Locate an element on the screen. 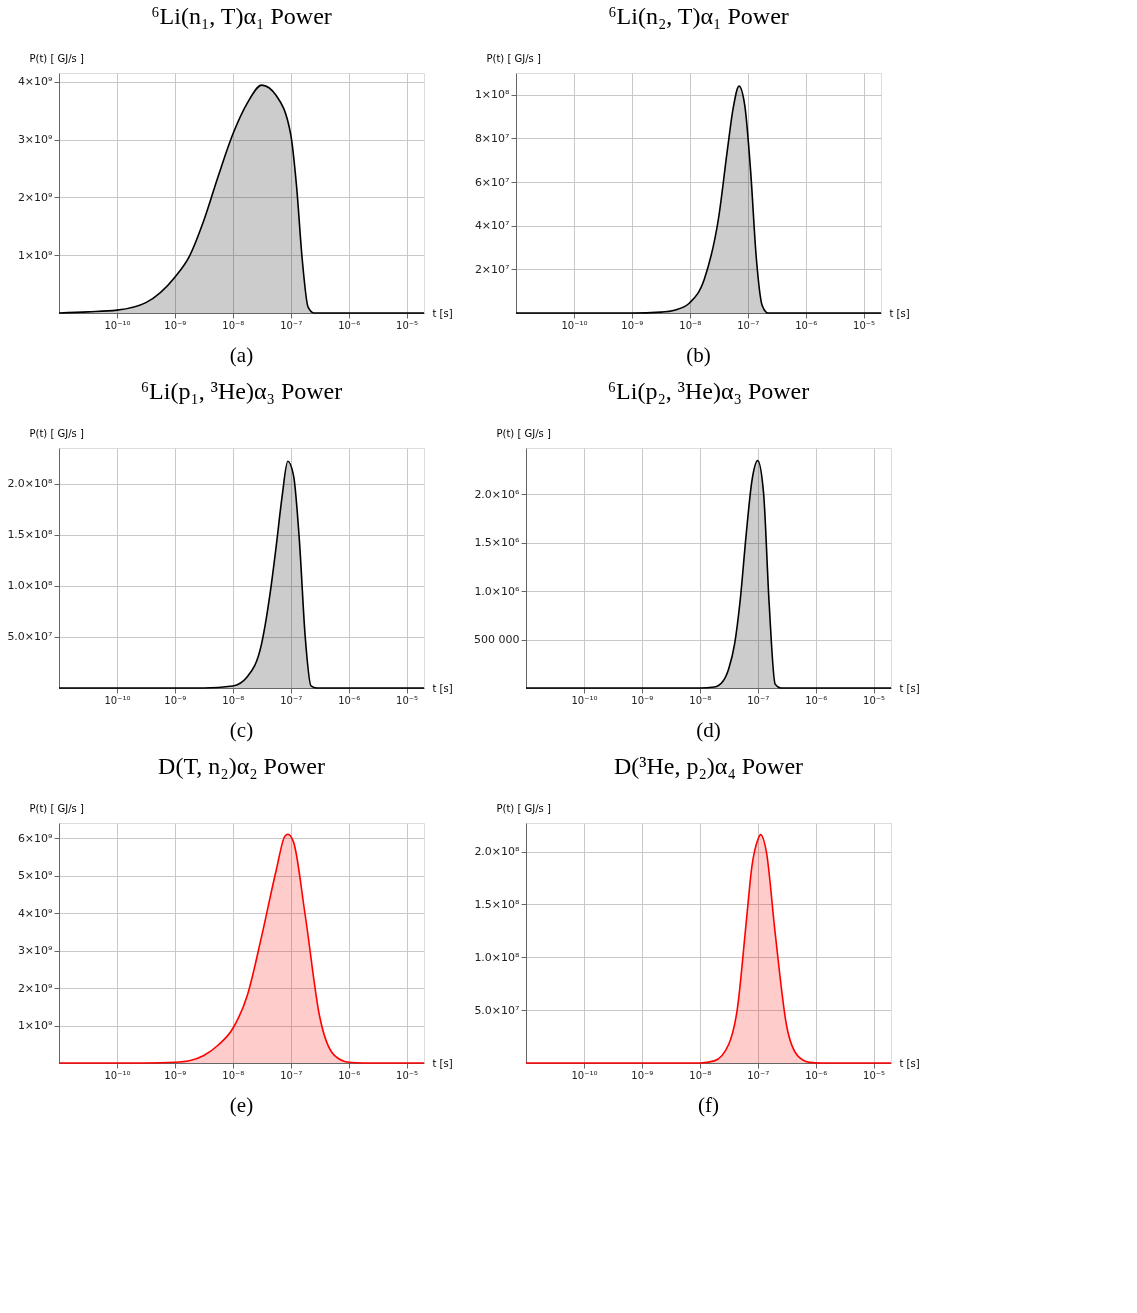 The image size is (1137, 1313). y-tick-label: 8×10⁷ is located at coordinates (492, 138).